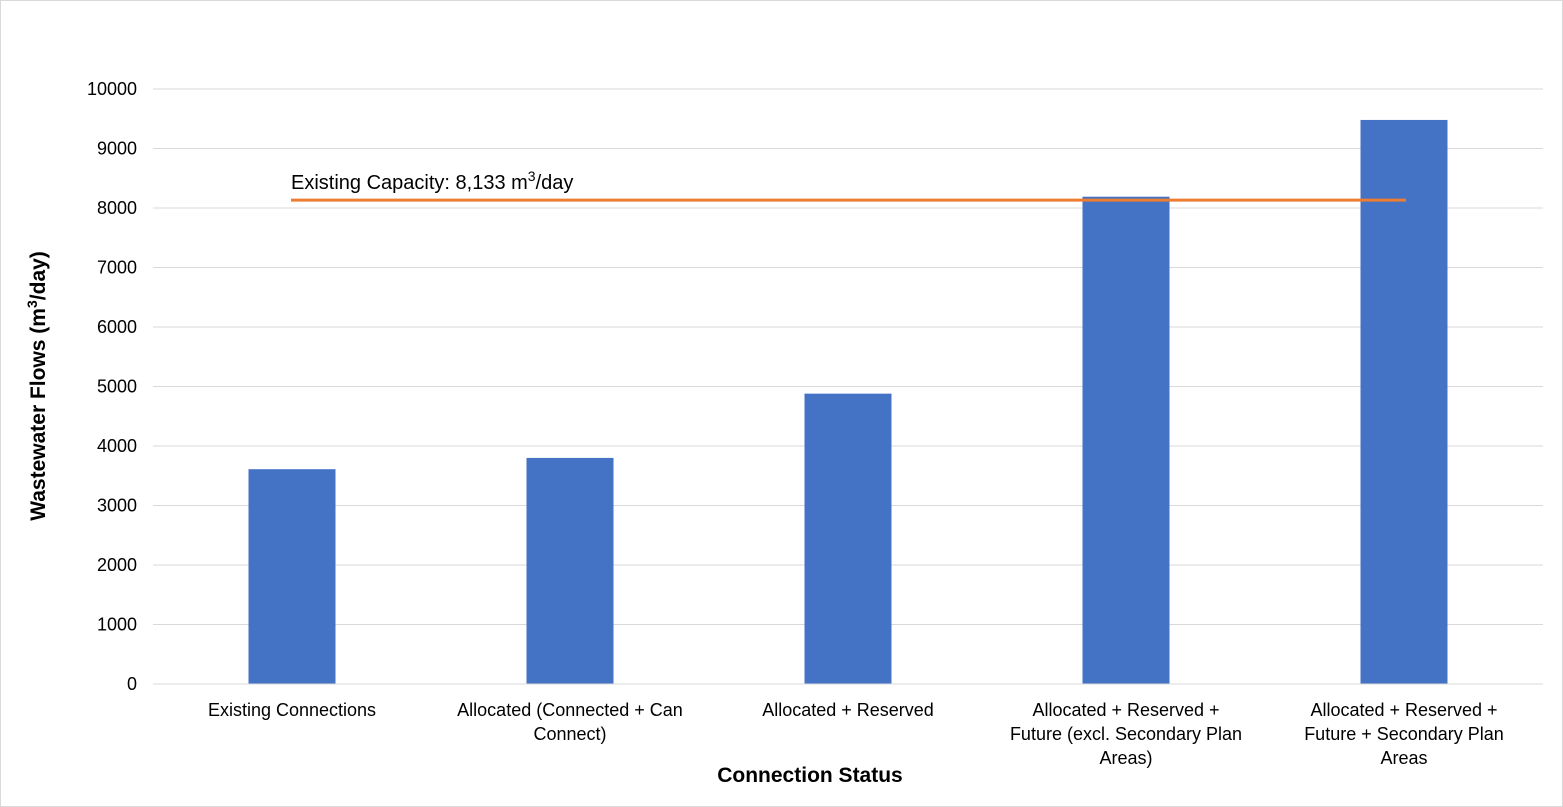  What do you see at coordinates (117, 208) in the screenshot?
I see `y-tick-label: 8000` at bounding box center [117, 208].